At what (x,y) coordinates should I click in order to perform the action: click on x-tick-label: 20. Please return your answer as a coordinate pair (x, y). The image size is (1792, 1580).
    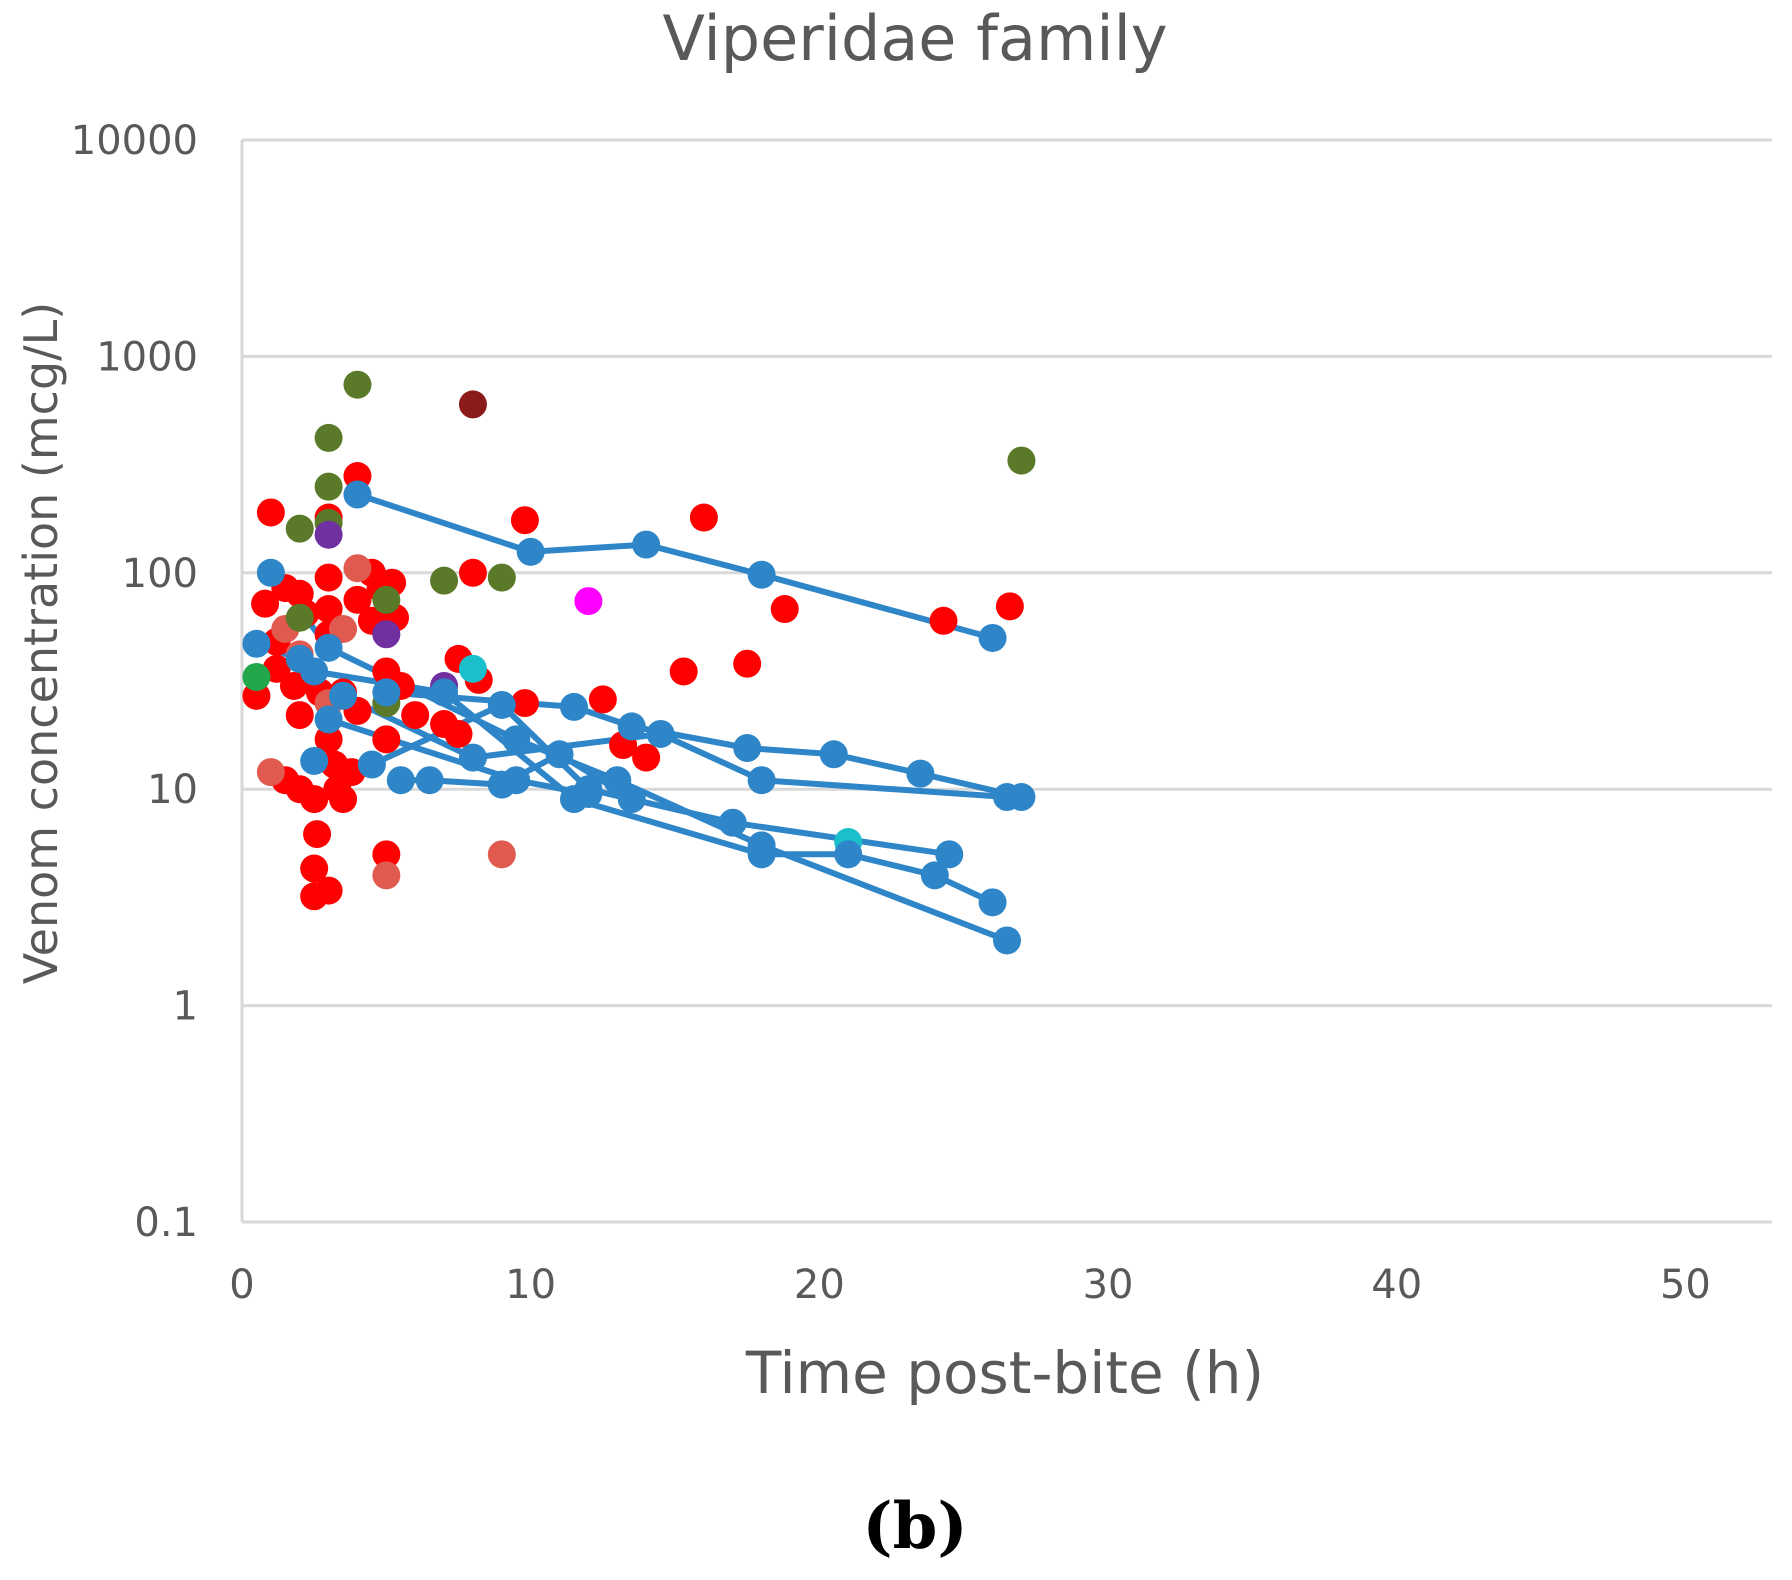
    Looking at the image, I should click on (819, 1285).